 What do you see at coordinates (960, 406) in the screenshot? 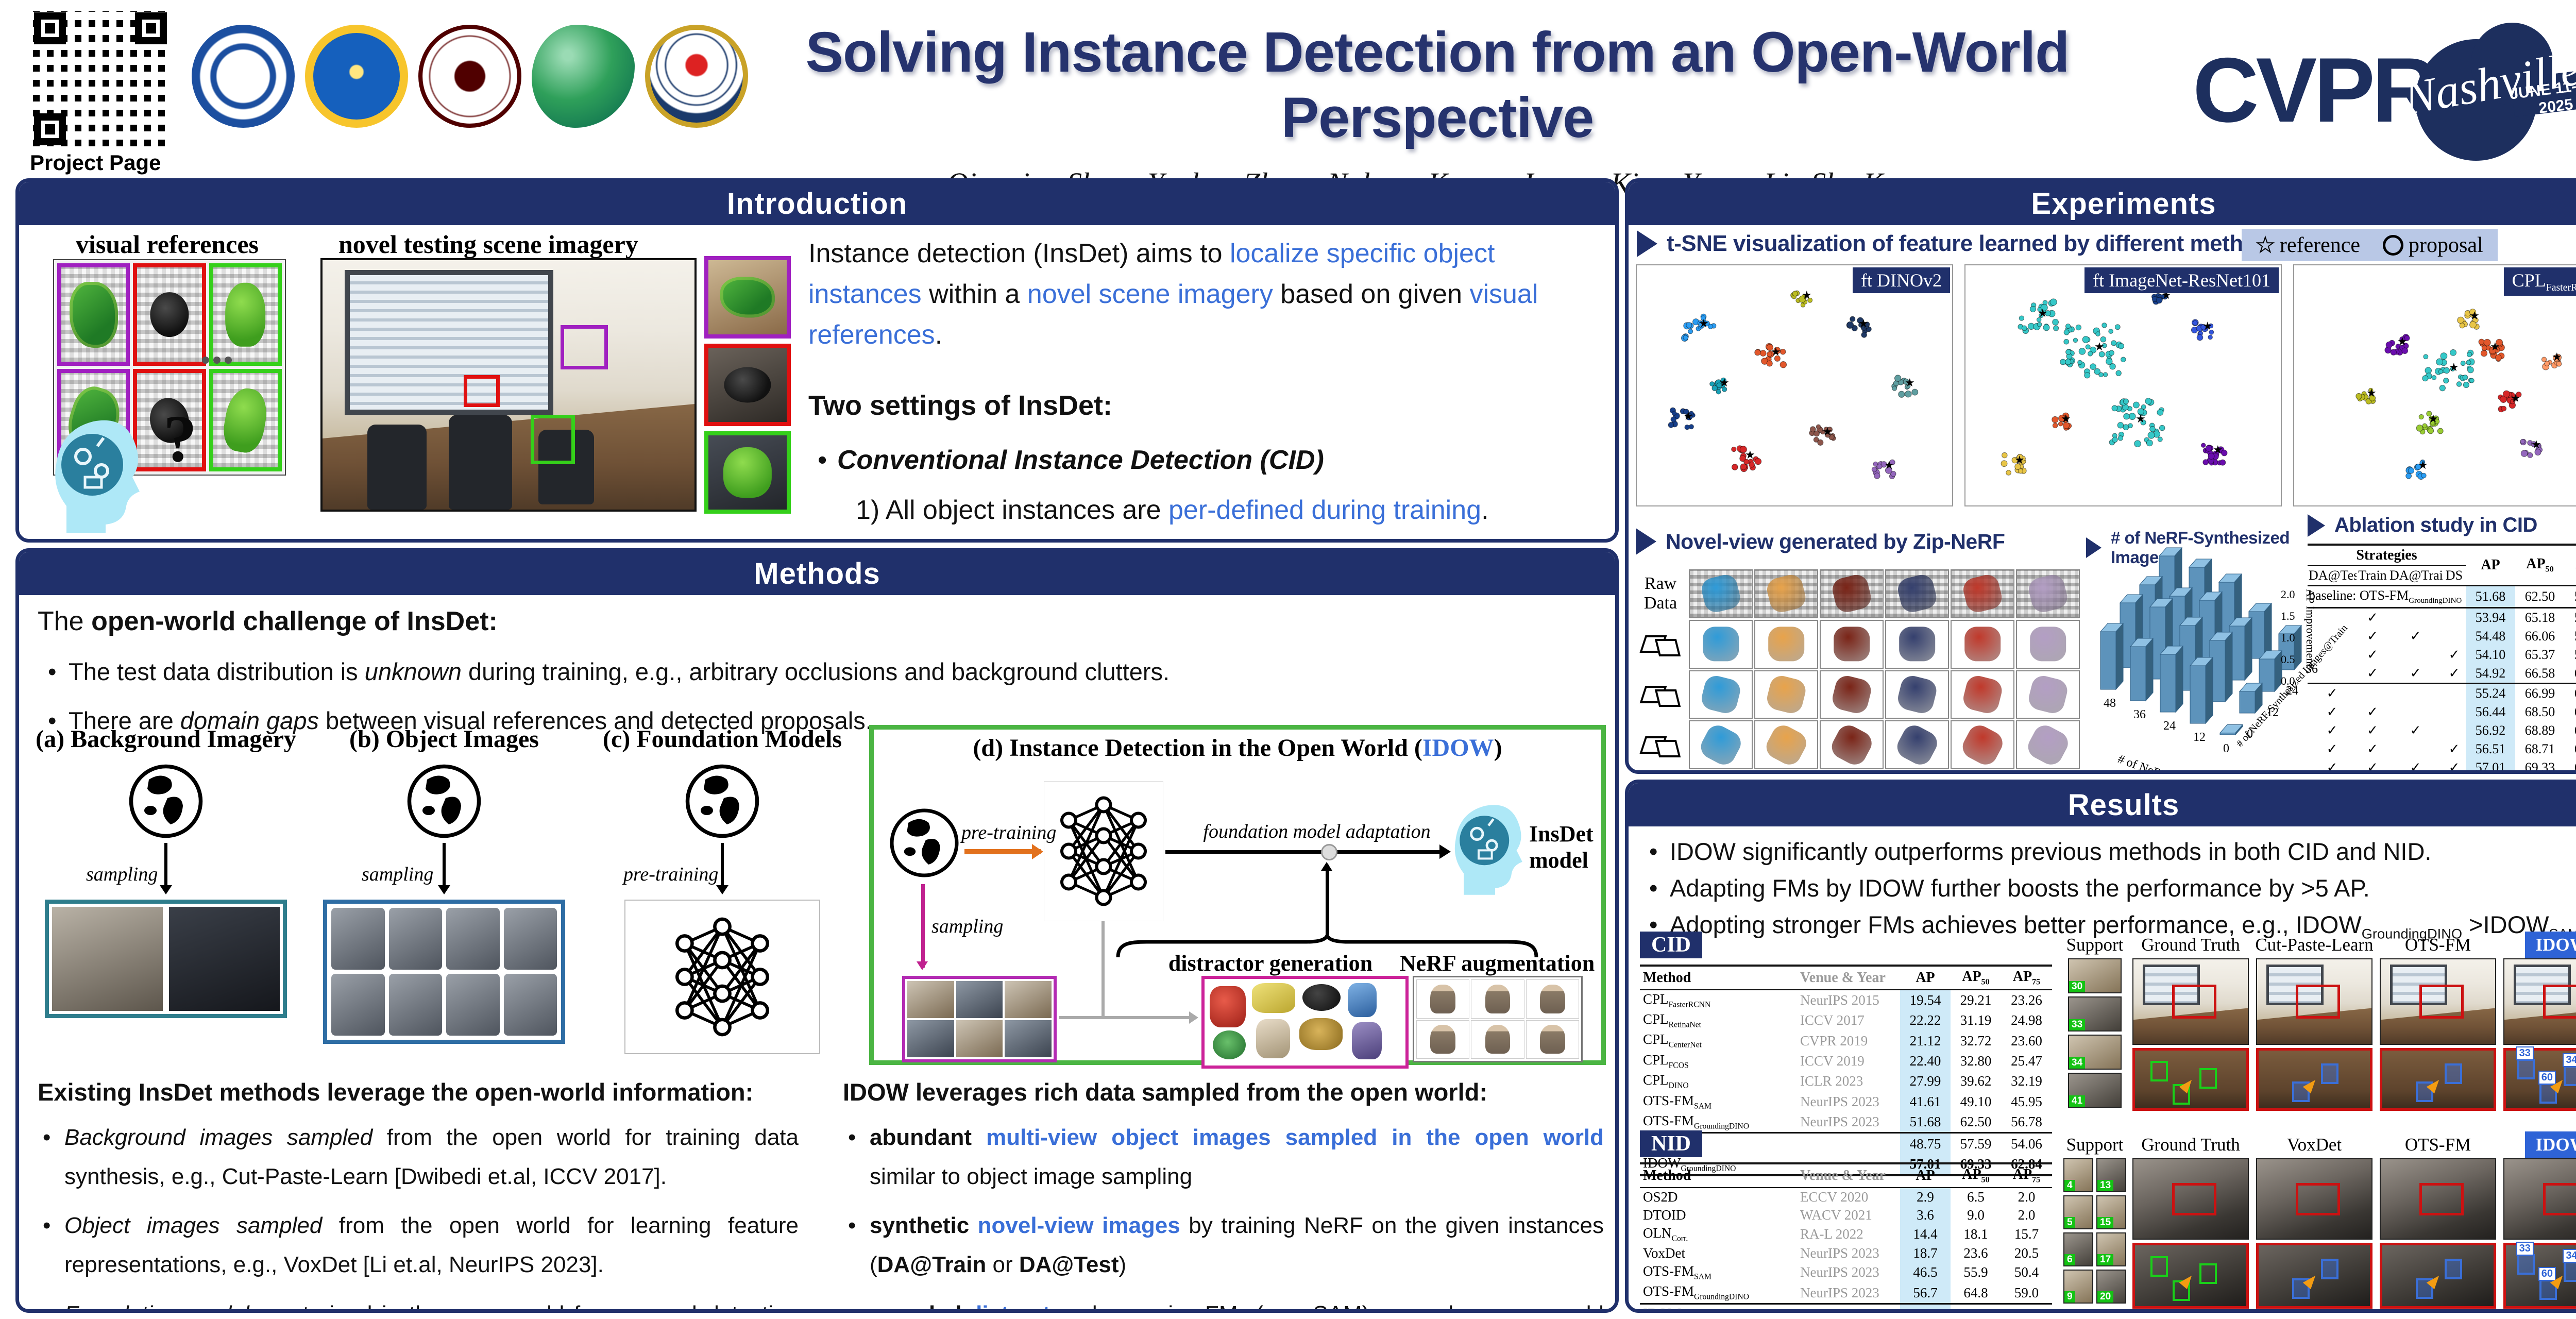
I see `settings-heading: Two settings of InsDet:` at bounding box center [960, 406].